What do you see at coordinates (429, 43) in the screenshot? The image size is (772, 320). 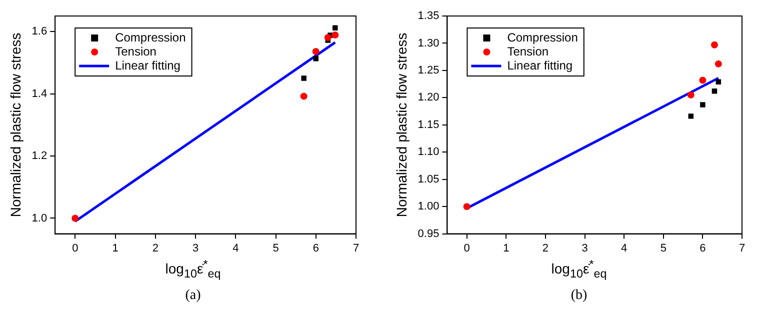 I see `y-tick-label: 1.30` at bounding box center [429, 43].